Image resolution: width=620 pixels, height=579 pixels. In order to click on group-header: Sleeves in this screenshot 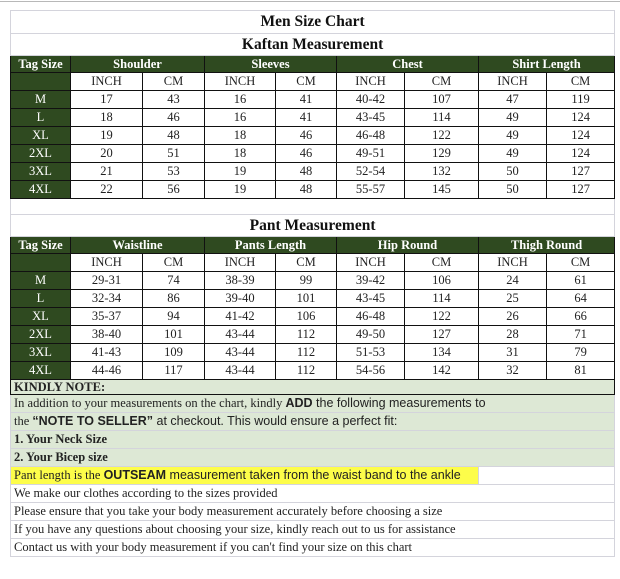, I will do `click(270, 64)`.